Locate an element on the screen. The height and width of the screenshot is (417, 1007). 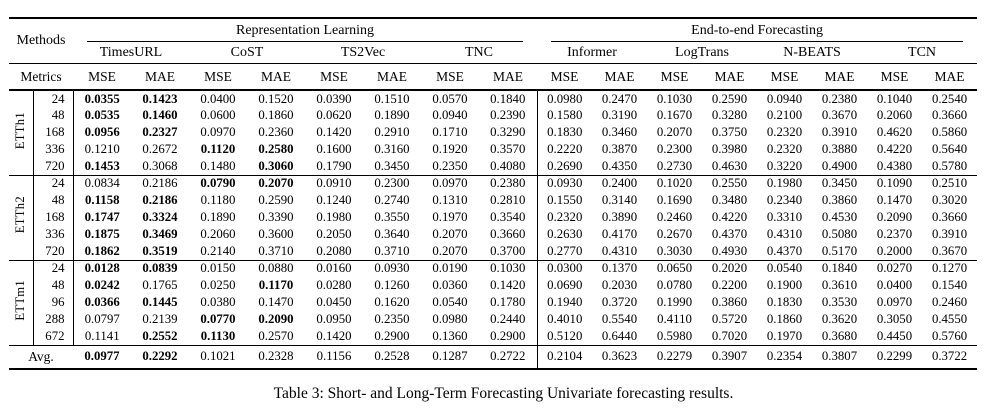
value-cell: 0.0280 is located at coordinates (334, 285).